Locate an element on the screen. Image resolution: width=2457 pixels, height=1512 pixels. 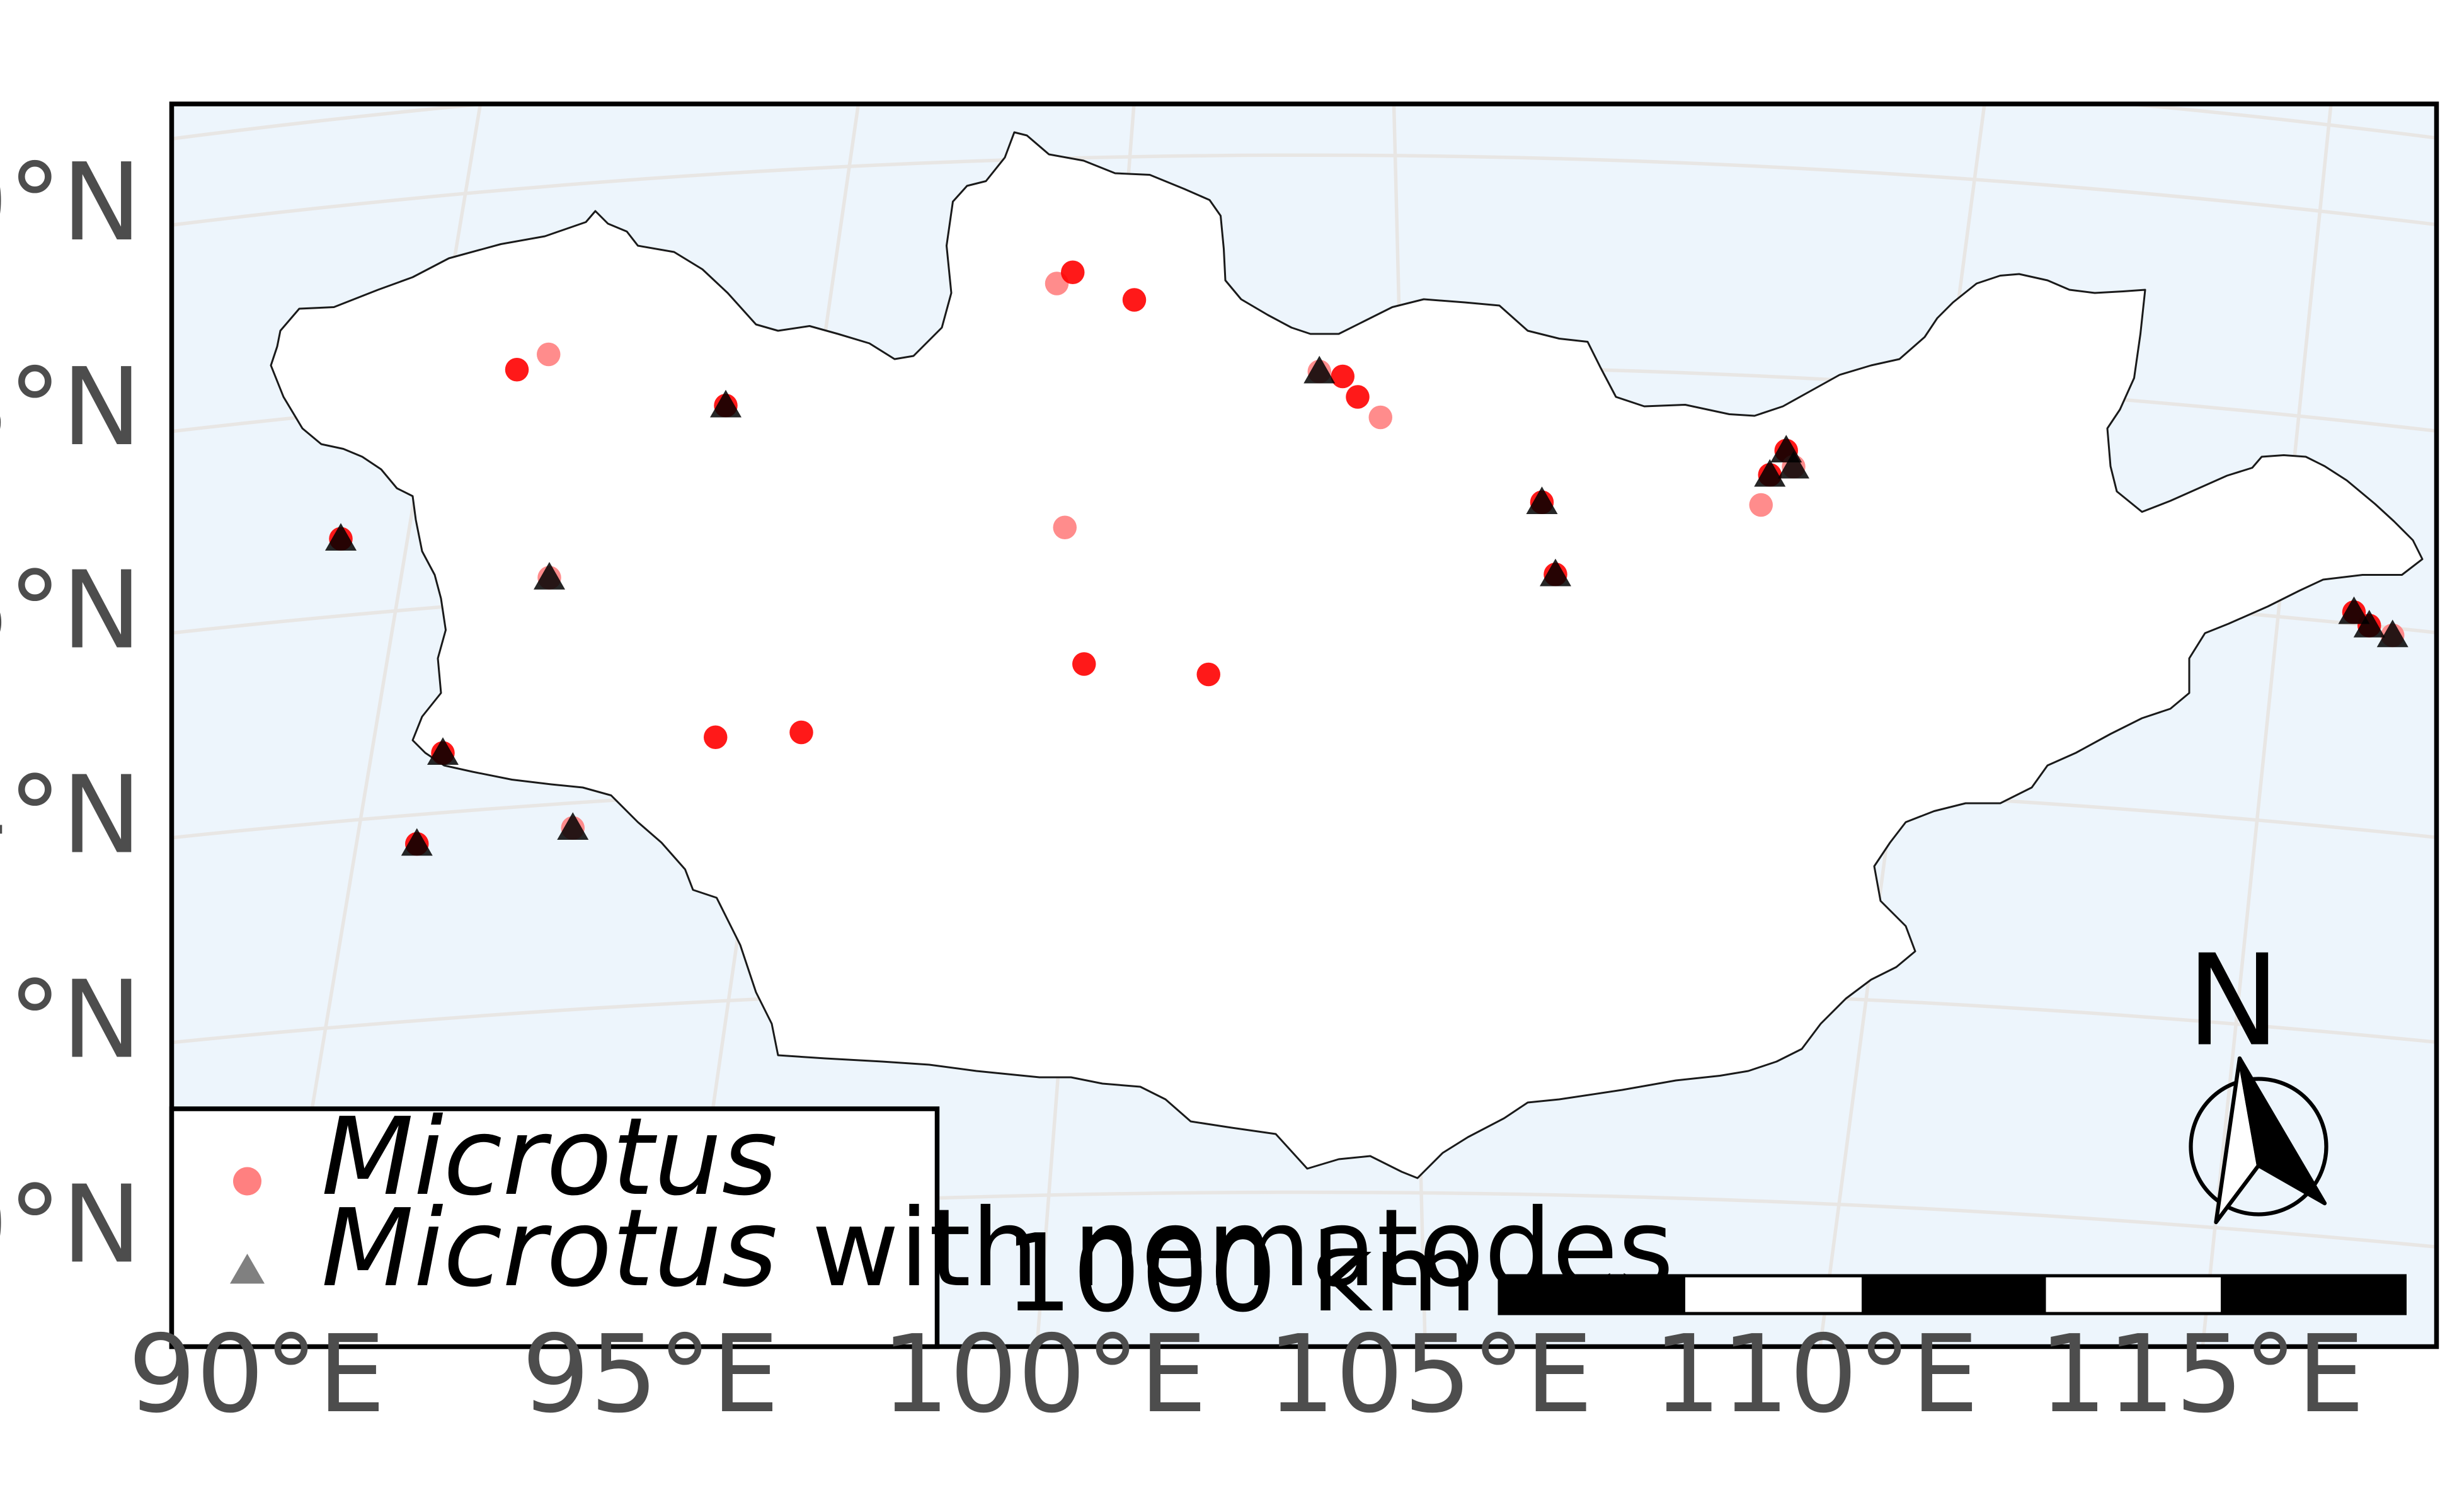
x-tick-100: 100°E is located at coordinates (1044, 1374).